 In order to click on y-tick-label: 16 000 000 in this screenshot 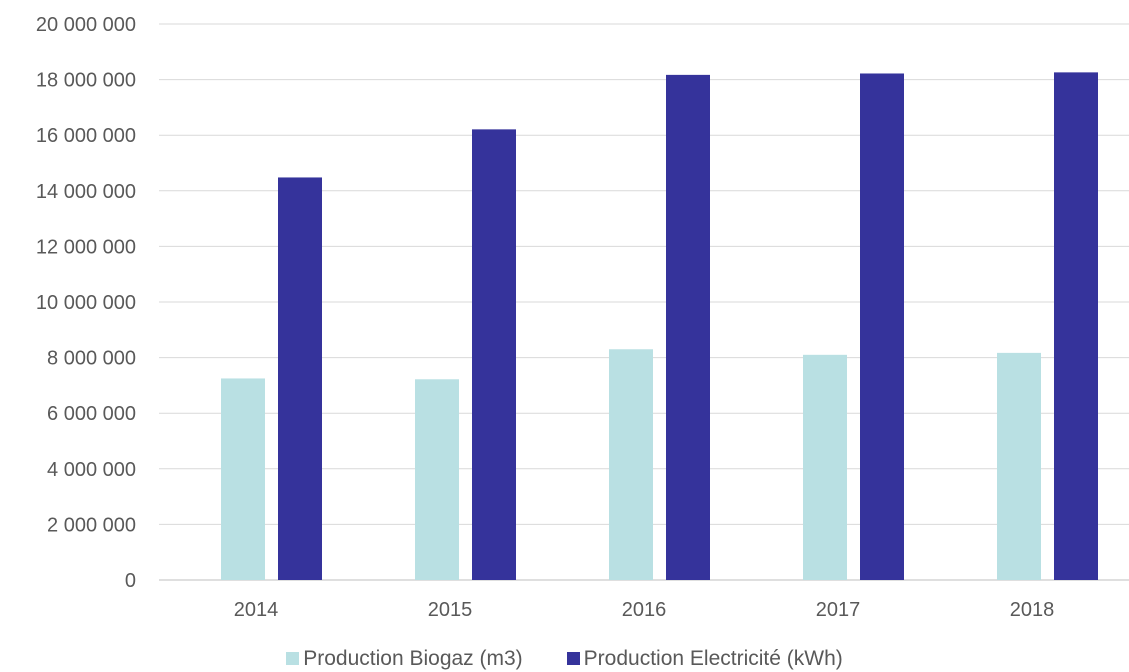, I will do `click(86, 136)`.